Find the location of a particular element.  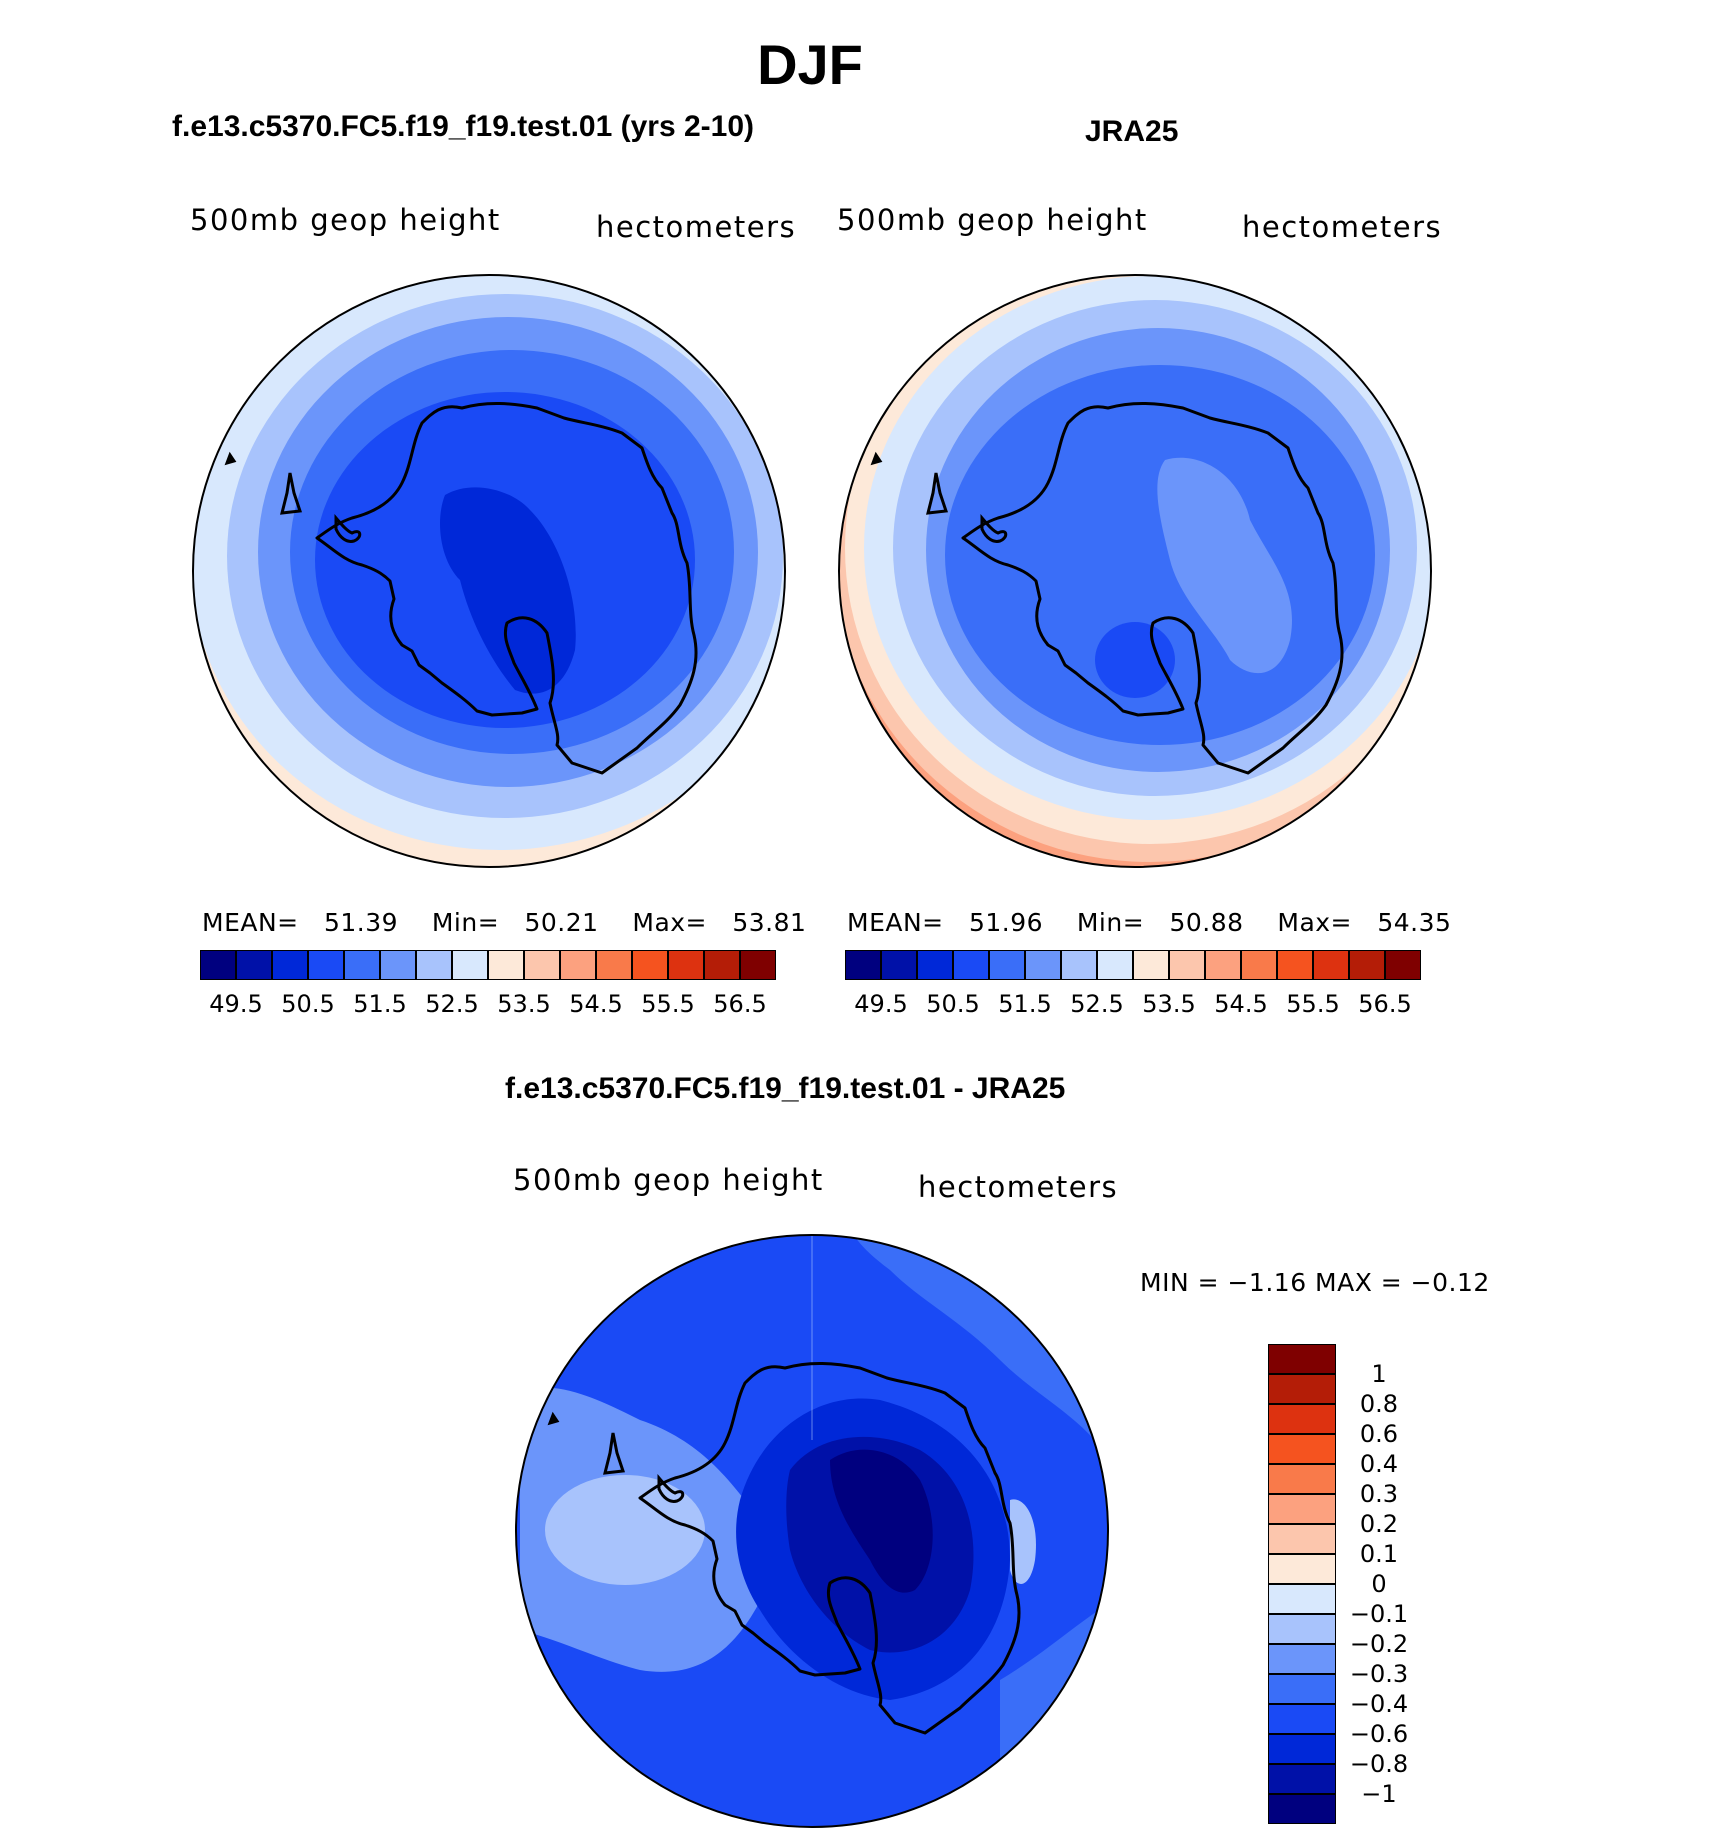

panel-3-colorbar-tick-label: 0 is located at coordinates (1379, 1584).